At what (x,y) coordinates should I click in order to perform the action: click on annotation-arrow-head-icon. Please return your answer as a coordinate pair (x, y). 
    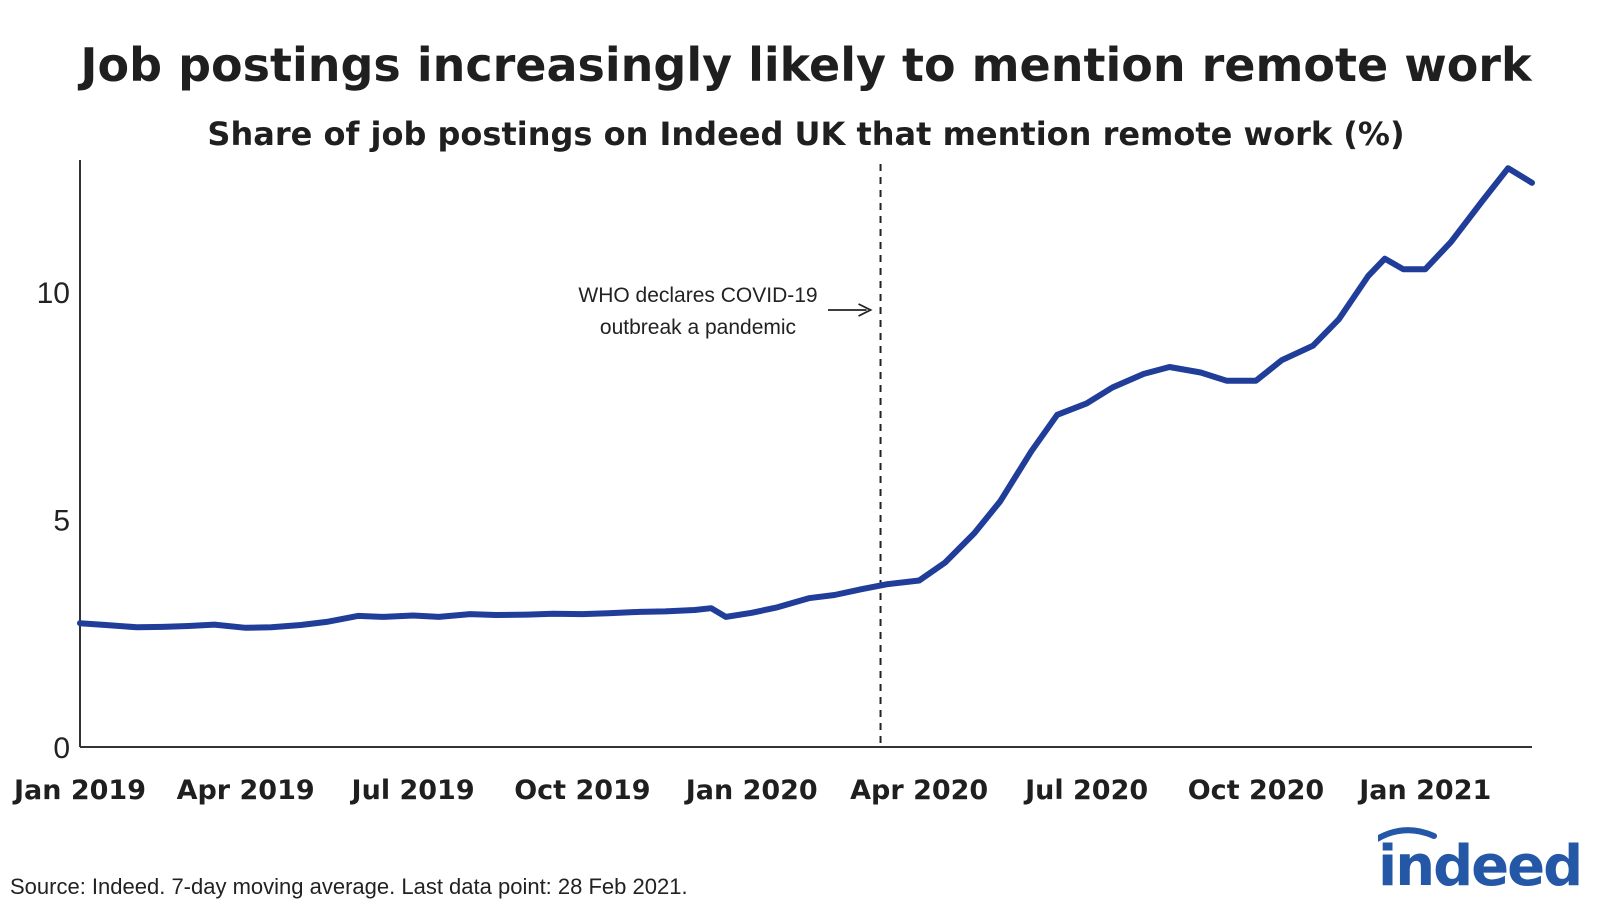
    Looking at the image, I should click on (865, 310).